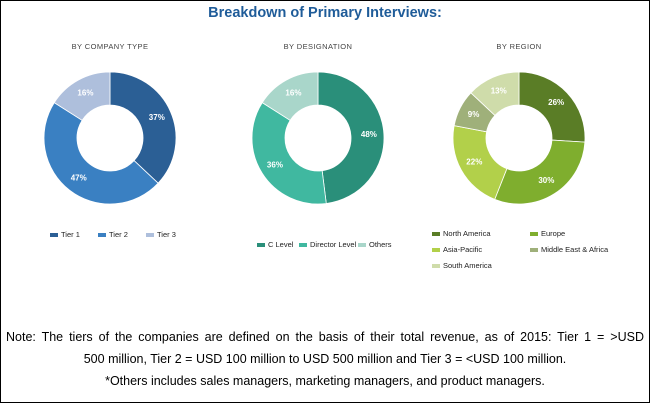 This screenshot has width=650, height=403. I want to click on legend-label: Middle East & Africa, so click(575, 249).